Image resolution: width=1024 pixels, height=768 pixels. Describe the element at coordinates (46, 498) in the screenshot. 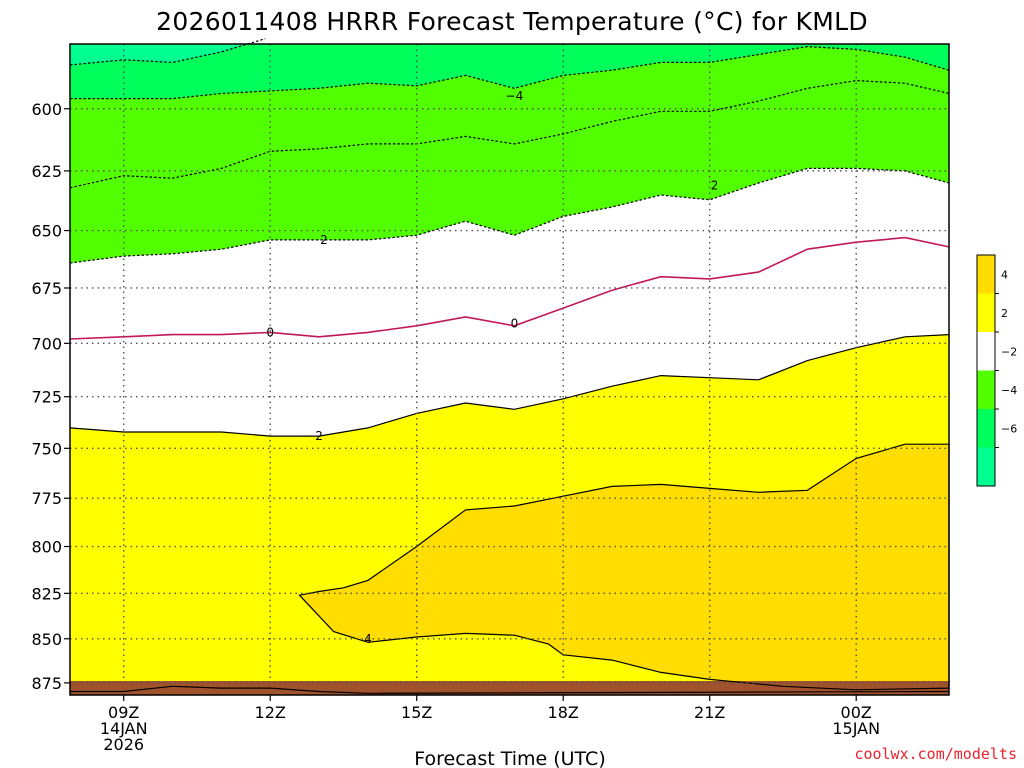

I see `y-tick-label-775: 775` at that location.